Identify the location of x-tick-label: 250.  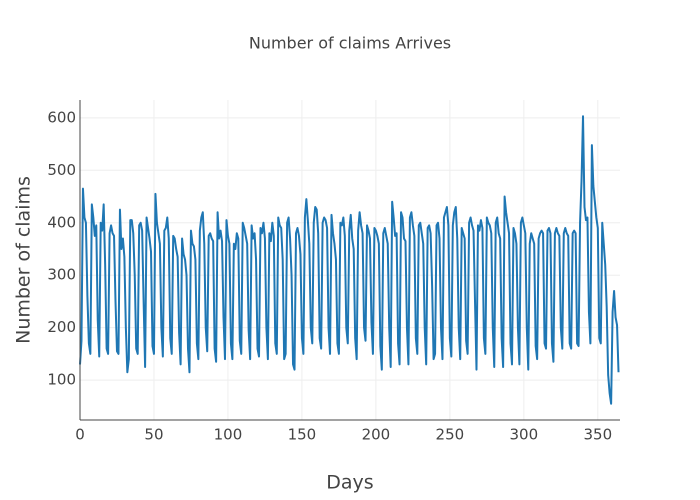
(450, 435).